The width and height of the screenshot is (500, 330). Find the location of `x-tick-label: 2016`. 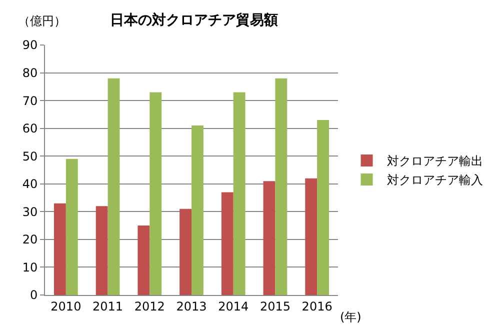

x-tick-label: 2016 is located at coordinates (317, 306).